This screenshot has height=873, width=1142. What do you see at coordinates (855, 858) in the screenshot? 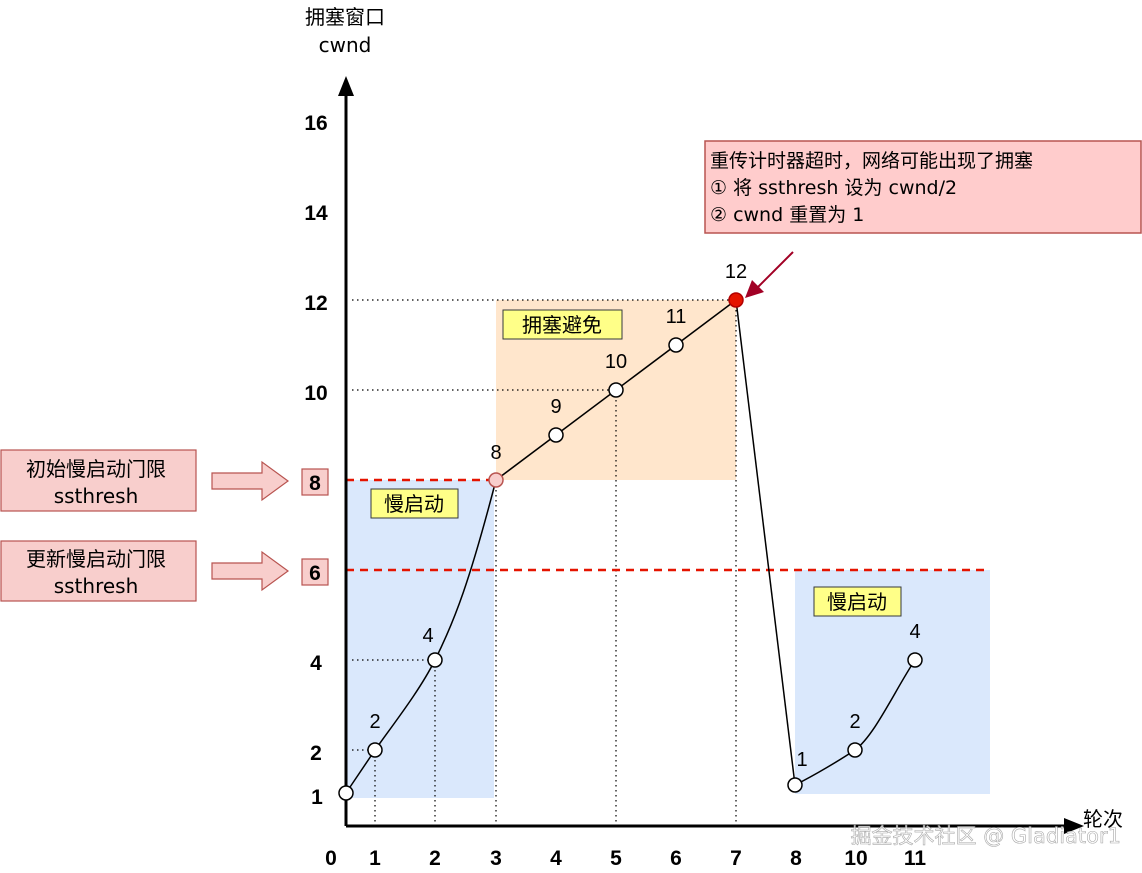
I see `x-tick-10: 10` at bounding box center [855, 858].